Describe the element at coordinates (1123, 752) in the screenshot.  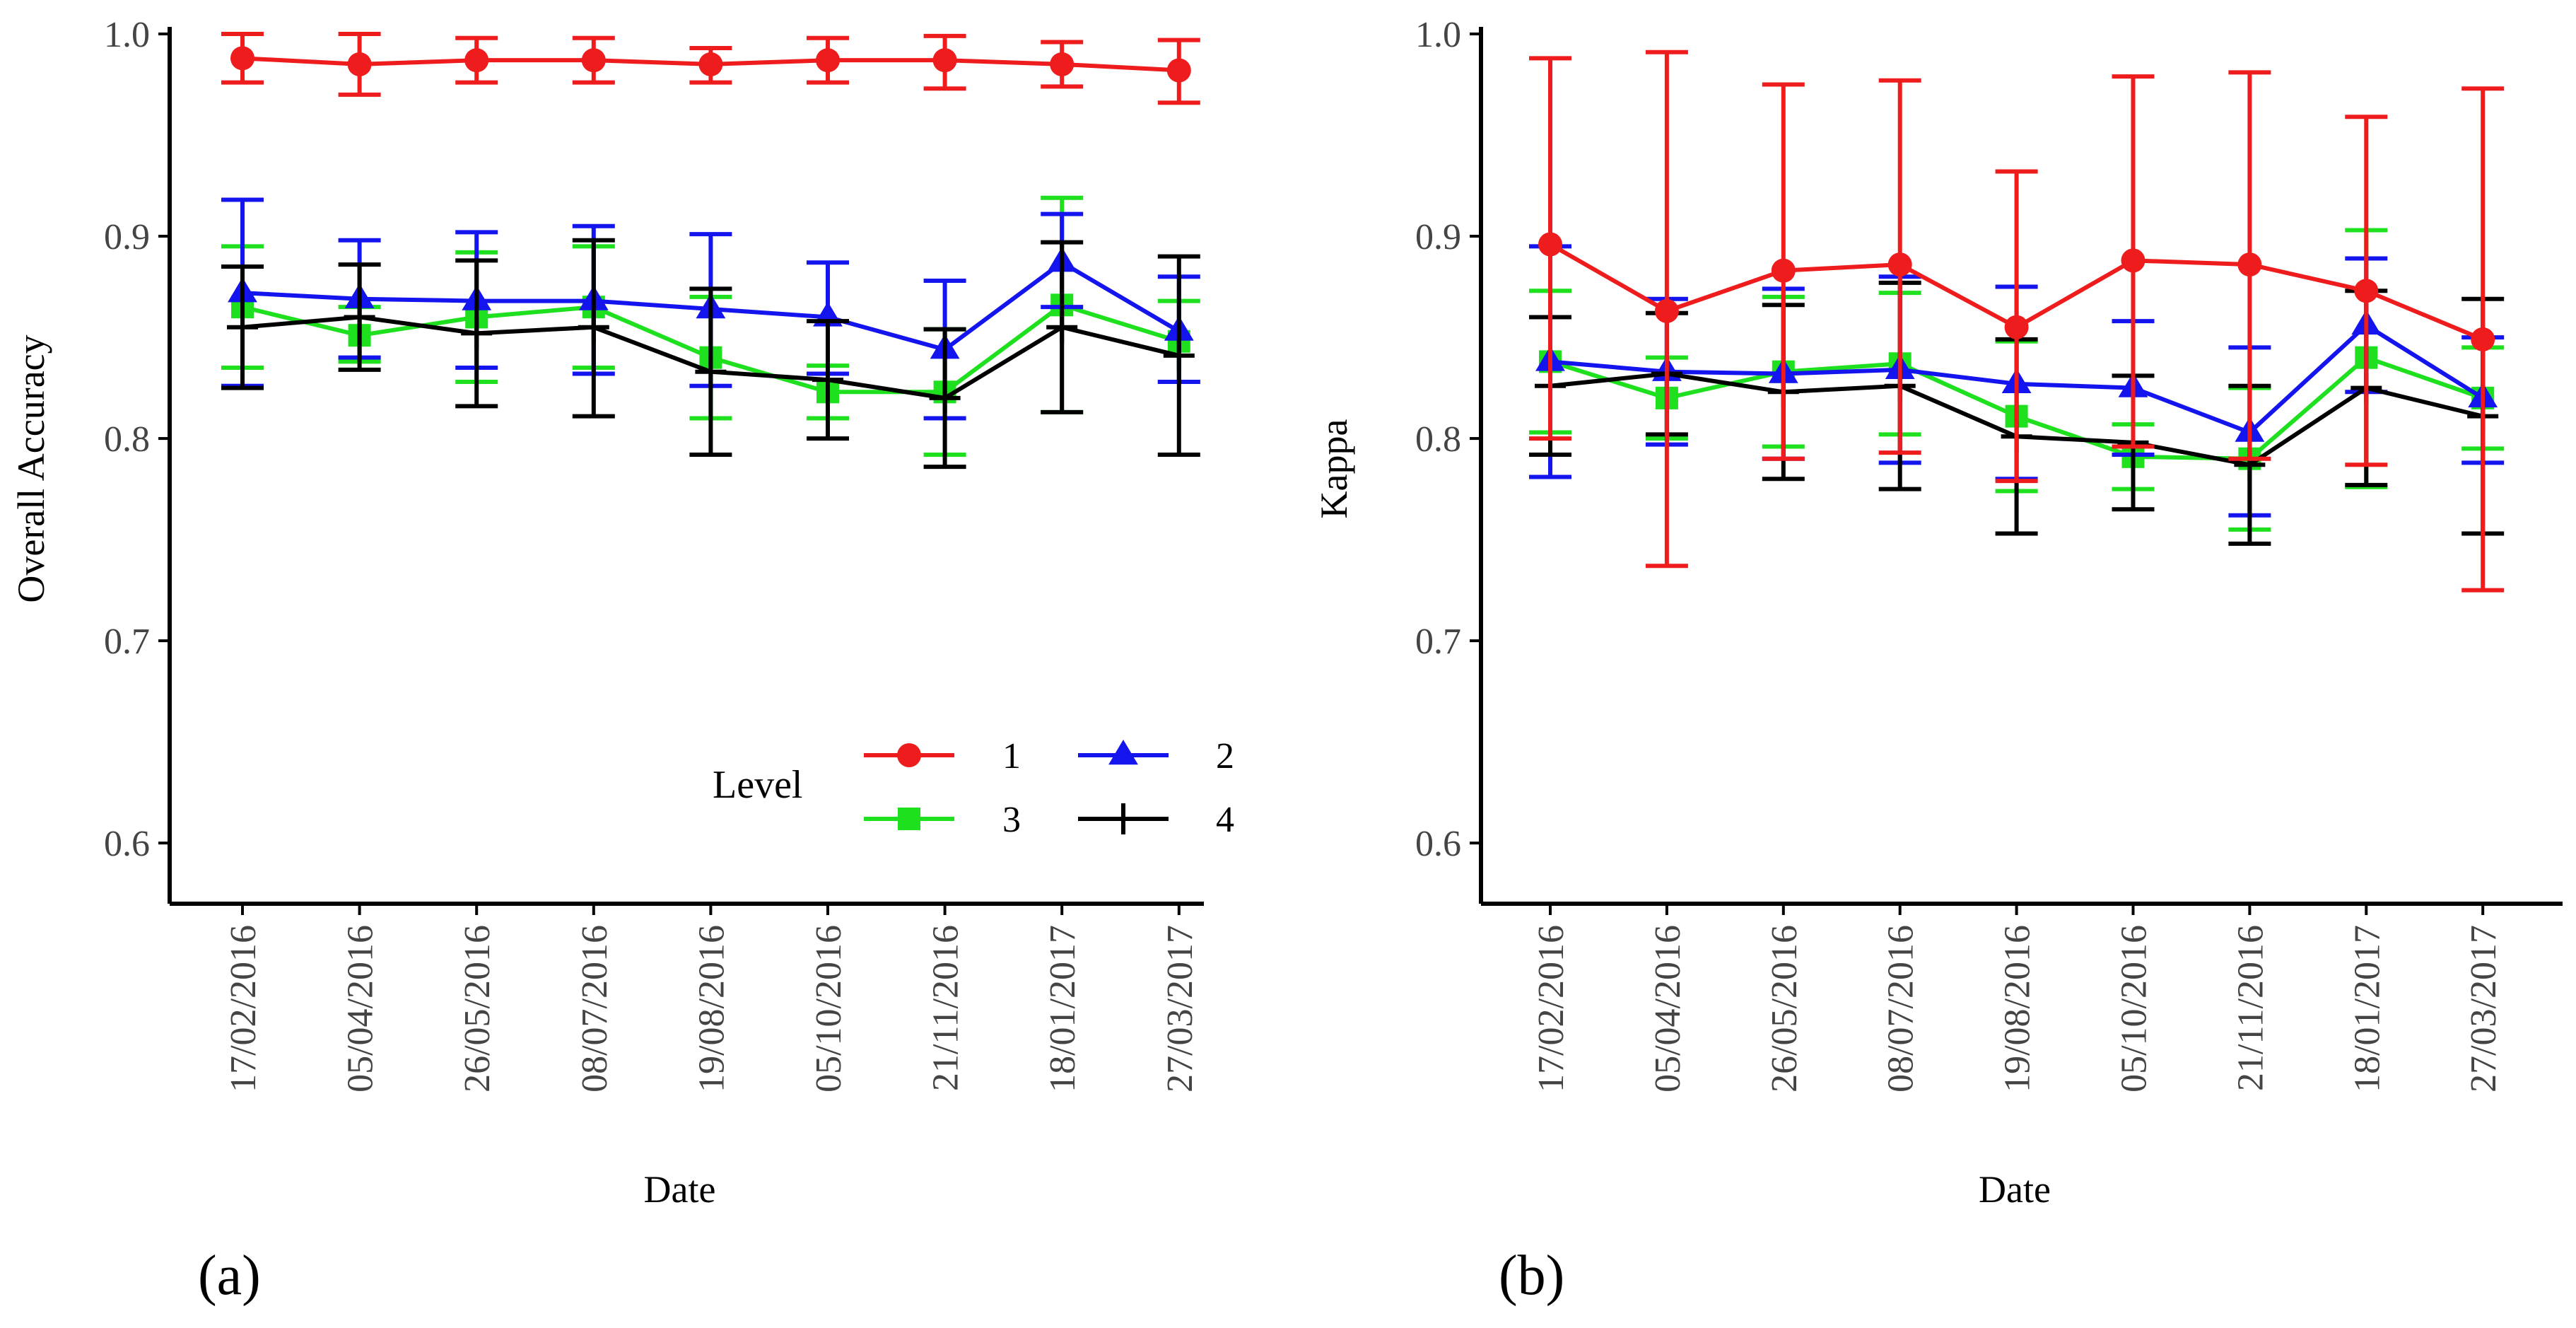
I see `legend-swatch-marker-triangle` at that location.